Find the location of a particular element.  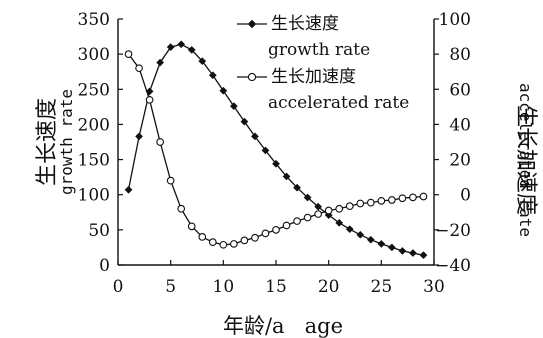

x-tick-label: 30 is located at coordinates (434, 287).